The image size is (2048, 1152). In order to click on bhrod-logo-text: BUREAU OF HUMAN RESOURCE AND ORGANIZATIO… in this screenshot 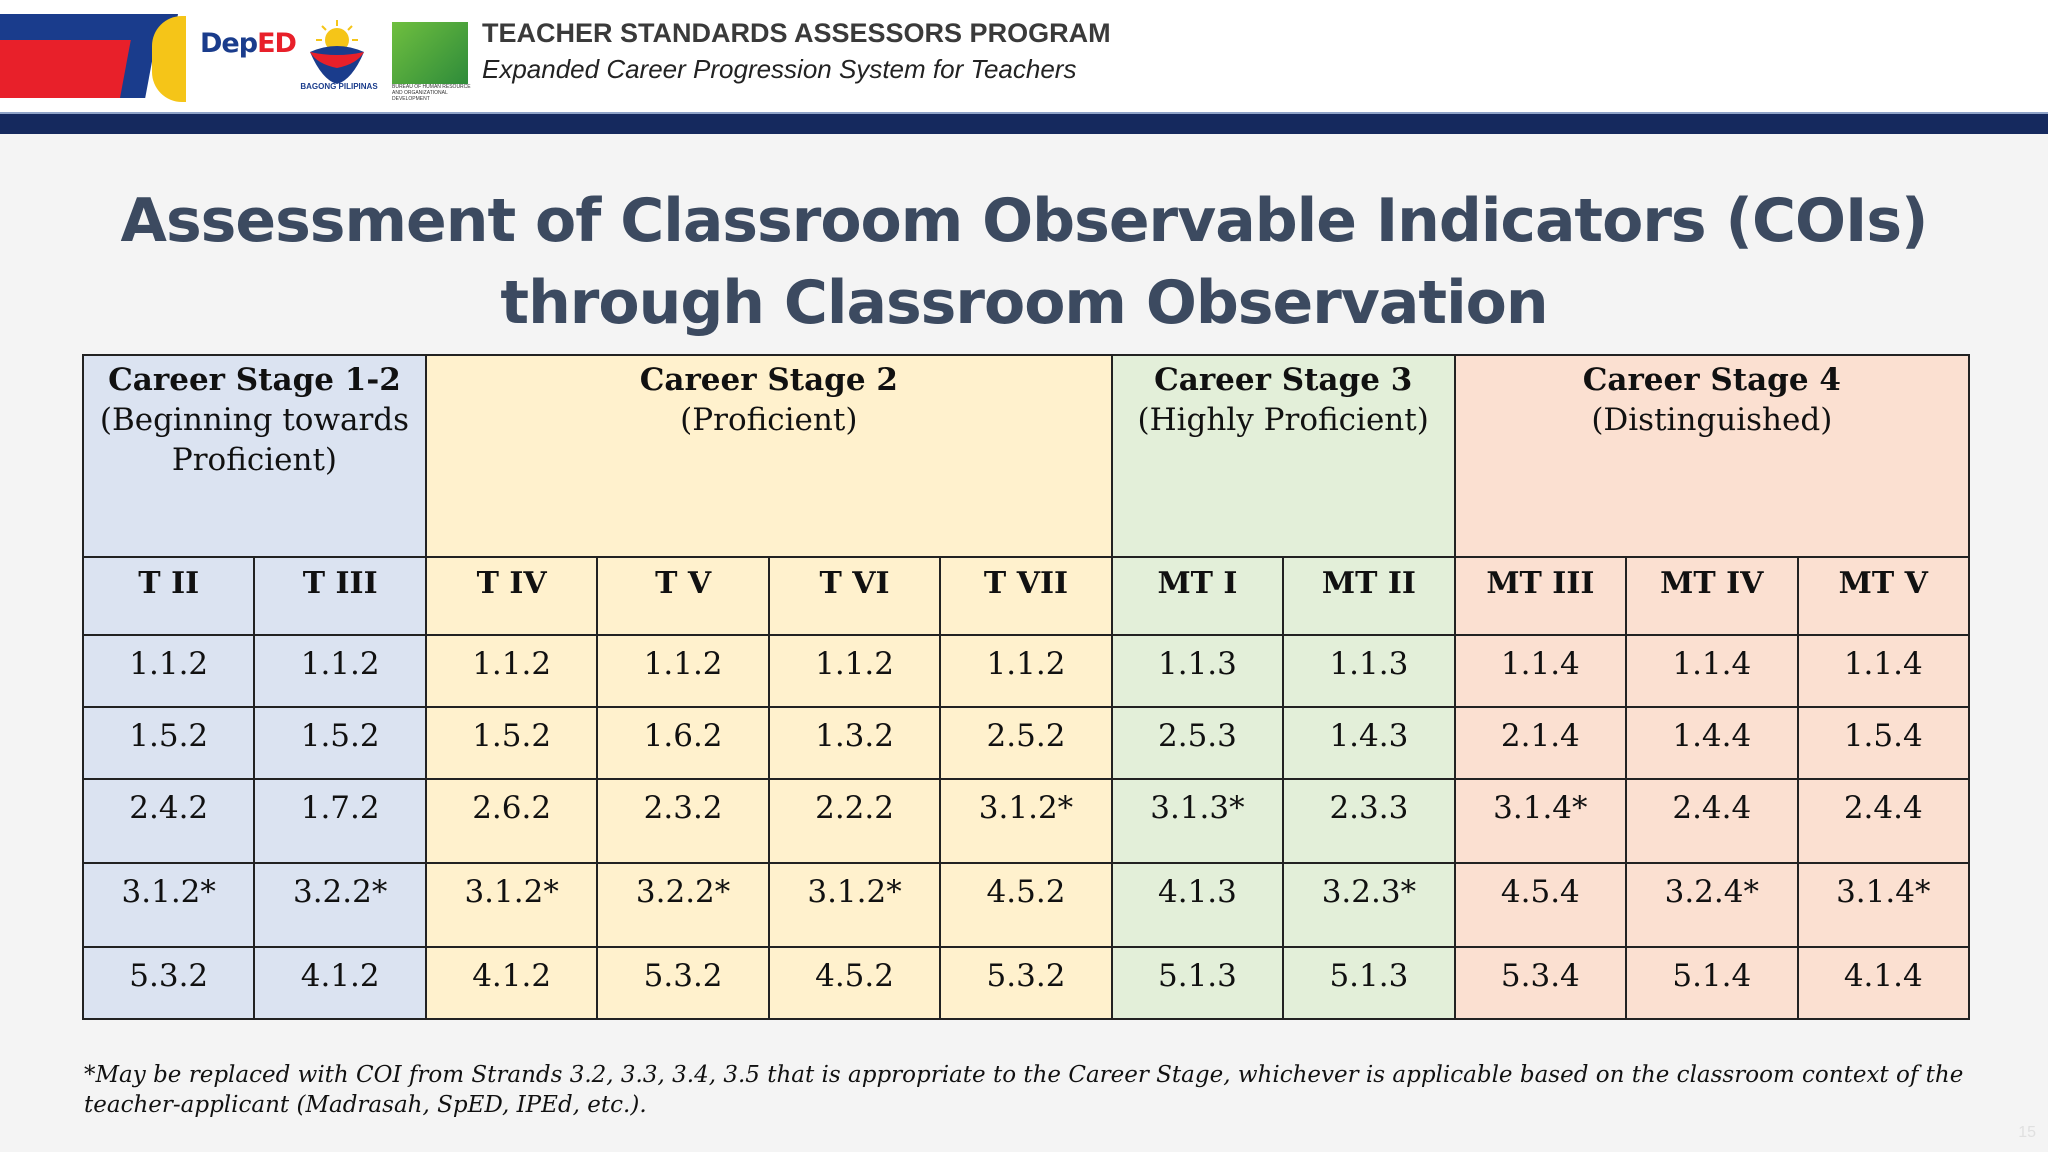, I will do `click(431, 93)`.